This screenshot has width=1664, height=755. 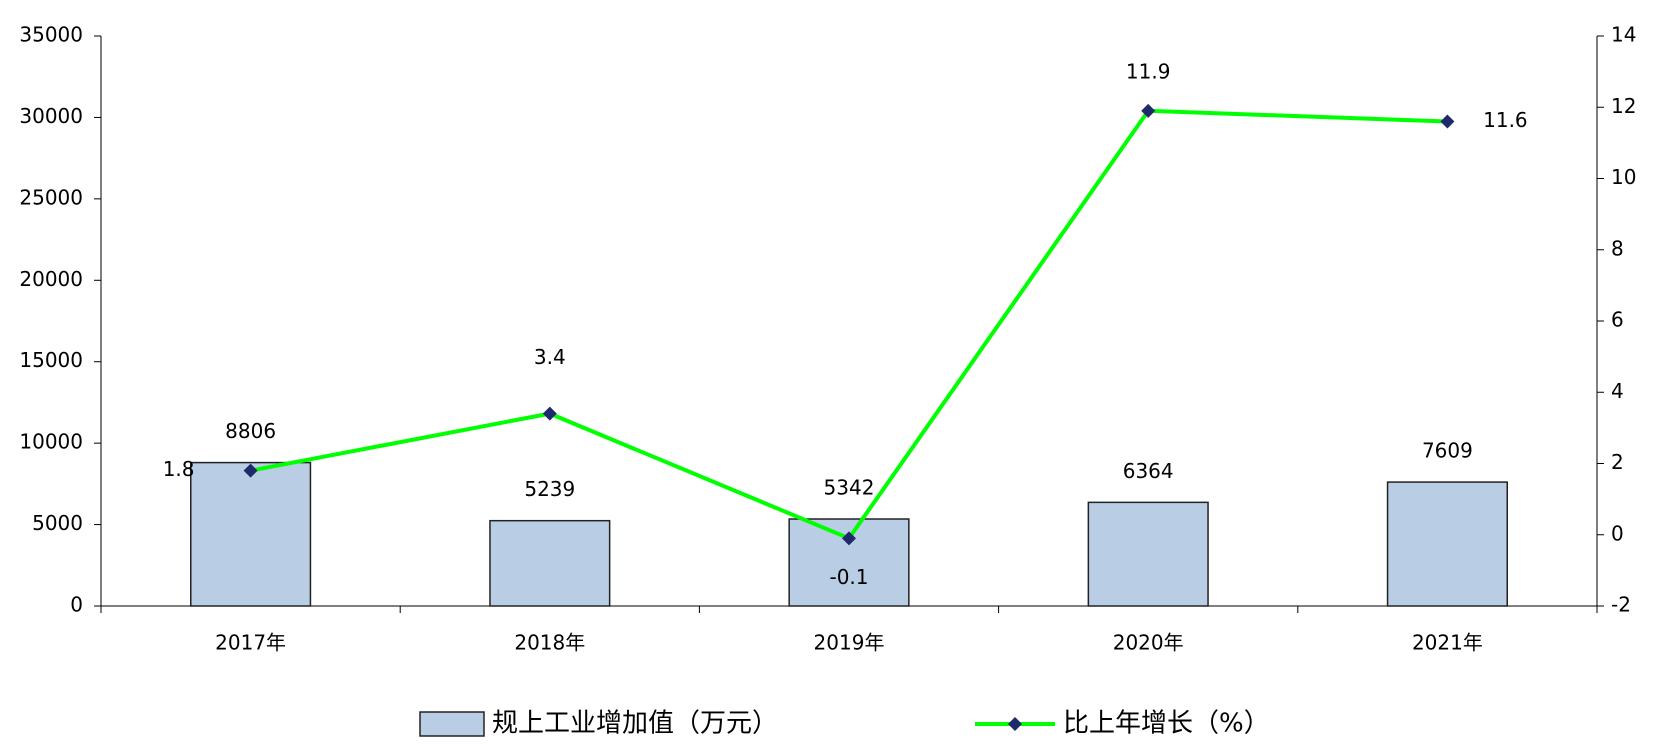 What do you see at coordinates (51, 360) in the screenshot?
I see `y-tick-label: 15000` at bounding box center [51, 360].